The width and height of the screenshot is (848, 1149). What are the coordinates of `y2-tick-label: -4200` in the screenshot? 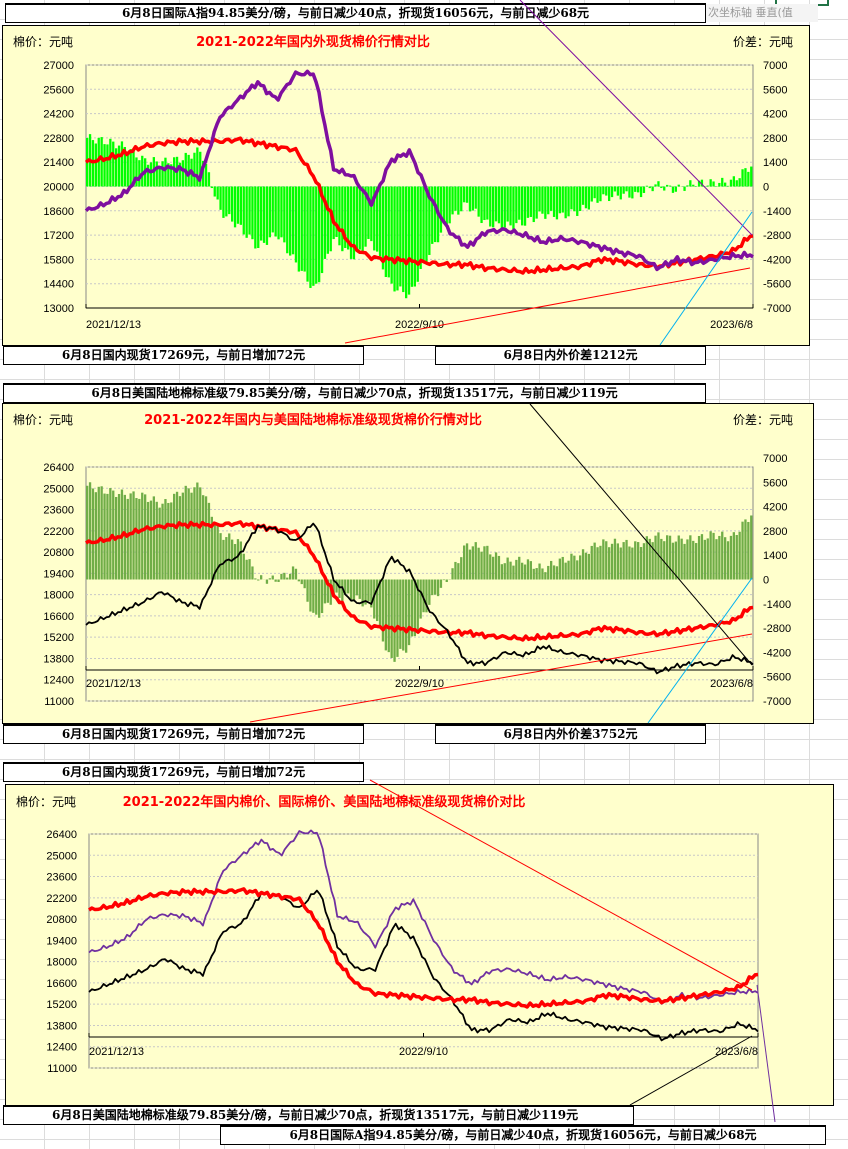 It's located at (777, 260).